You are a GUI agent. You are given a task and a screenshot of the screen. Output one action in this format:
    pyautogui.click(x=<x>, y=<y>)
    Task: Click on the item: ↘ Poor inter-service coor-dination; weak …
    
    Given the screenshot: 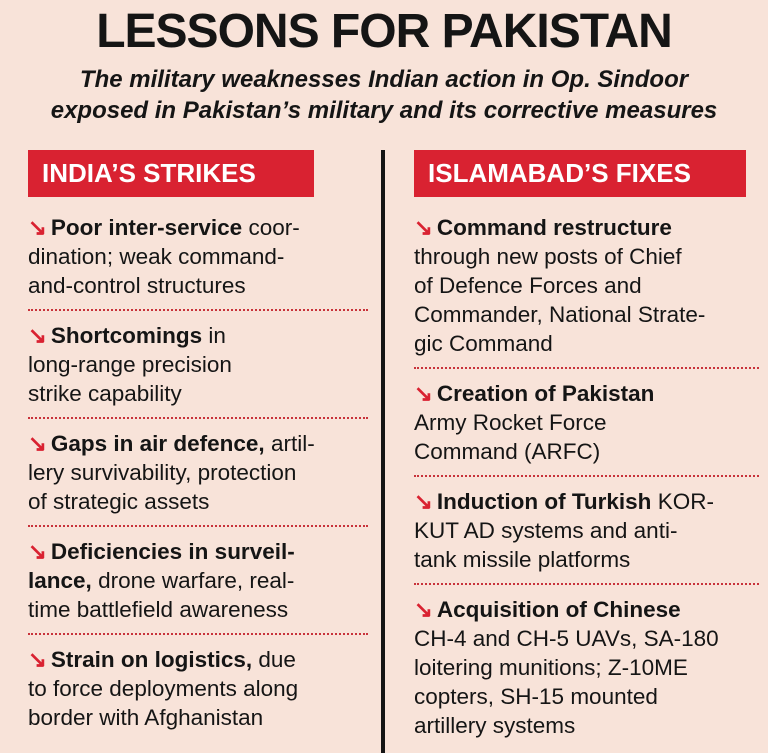 What is the action you would take?
    pyautogui.click(x=198, y=257)
    